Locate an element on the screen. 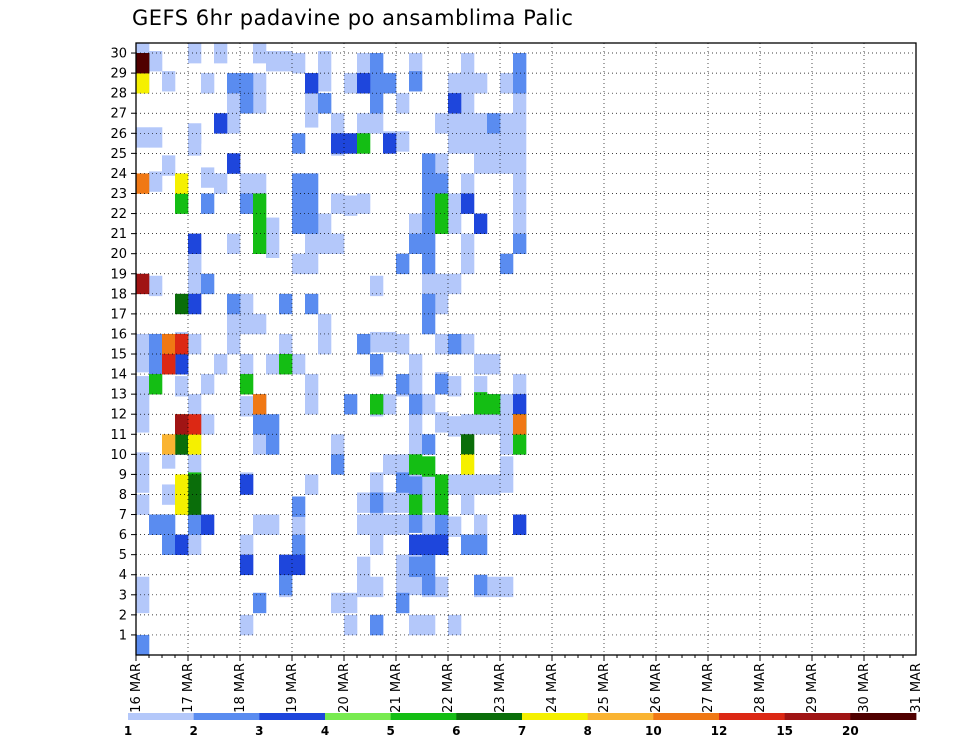  legend-level-label: 4 is located at coordinates (325, 731).